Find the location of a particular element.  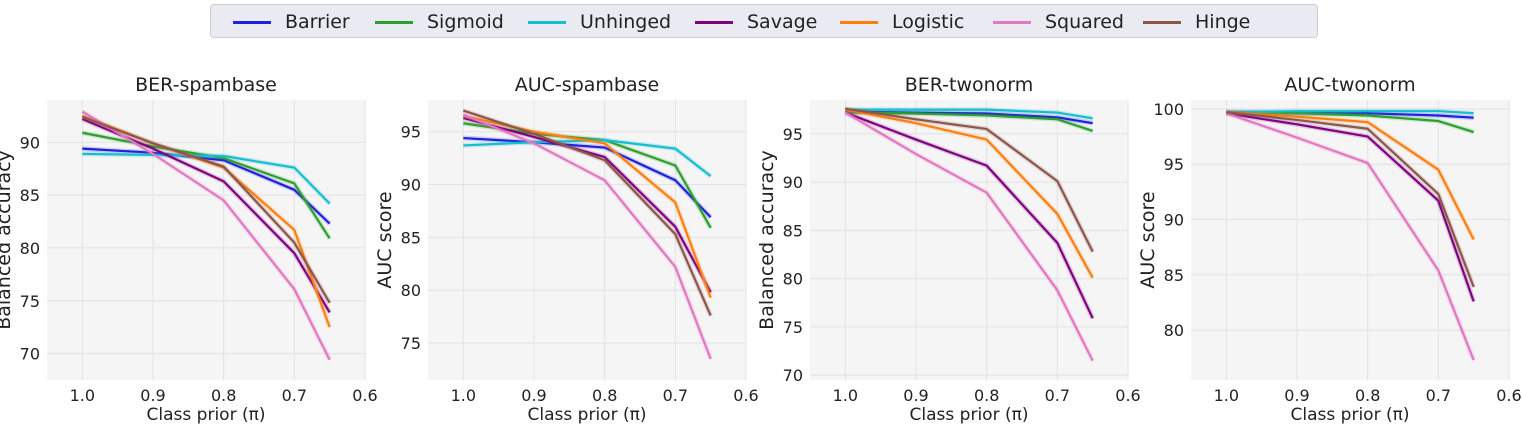

legend-item-unhinged: Unhinged is located at coordinates (599, 22).